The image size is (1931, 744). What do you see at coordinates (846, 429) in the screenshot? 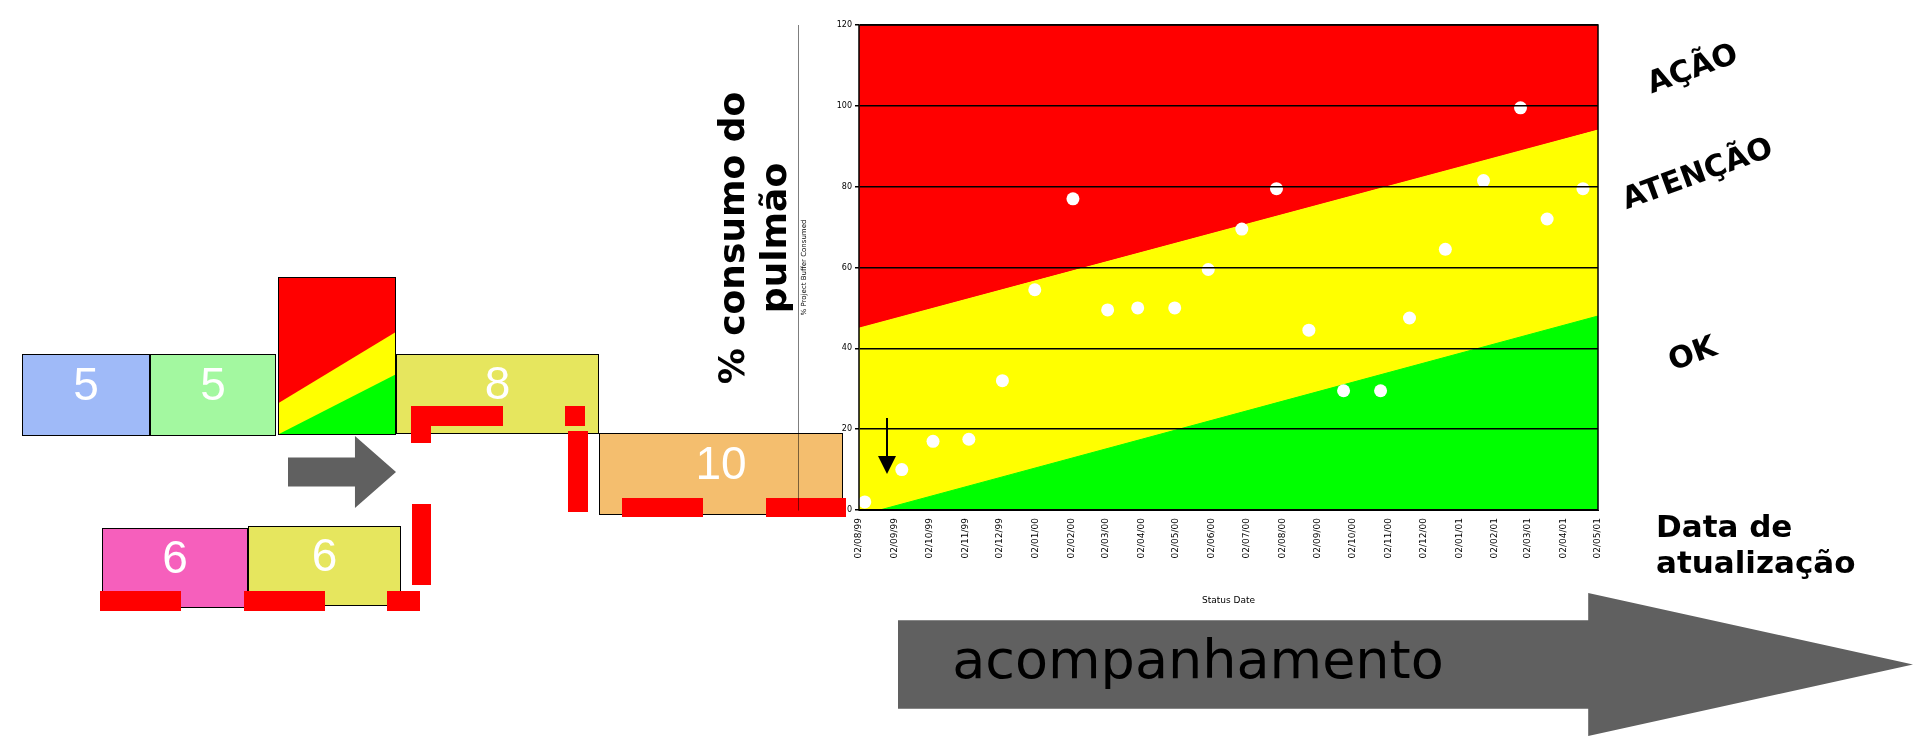
I see `y-tick-label: 20` at bounding box center [846, 429].